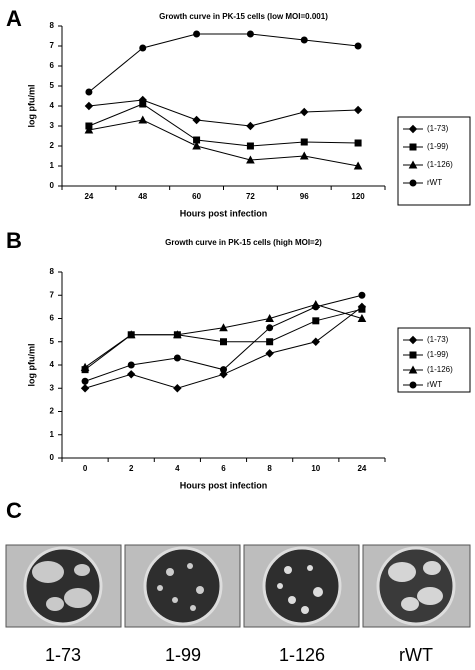 The width and height of the screenshot is (475, 670). I want to click on legend-label: rWT, so click(434, 182).